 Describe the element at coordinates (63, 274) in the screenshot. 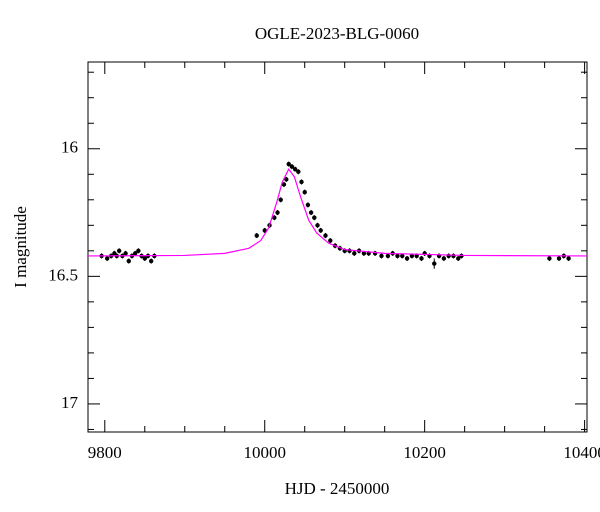

I see `y-tick-label: 16.5` at that location.